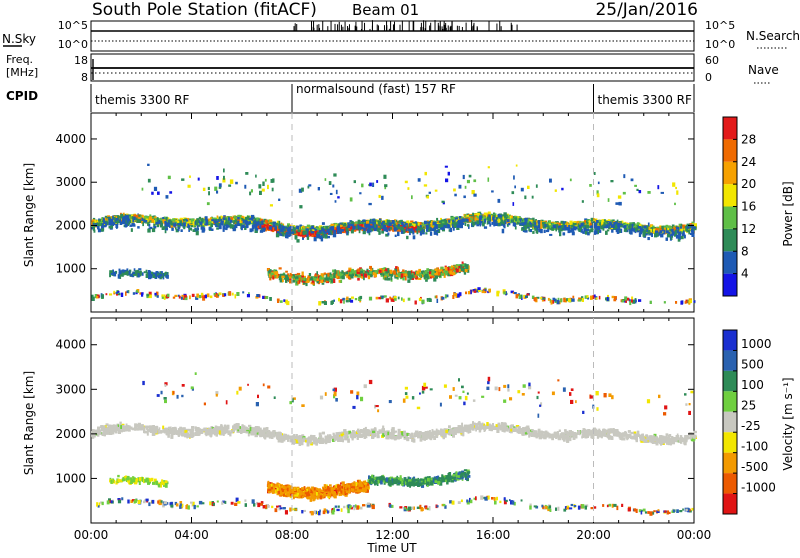  What do you see at coordinates (392, 30) in the screenshot?
I see `nsky-trace` at bounding box center [392, 30].